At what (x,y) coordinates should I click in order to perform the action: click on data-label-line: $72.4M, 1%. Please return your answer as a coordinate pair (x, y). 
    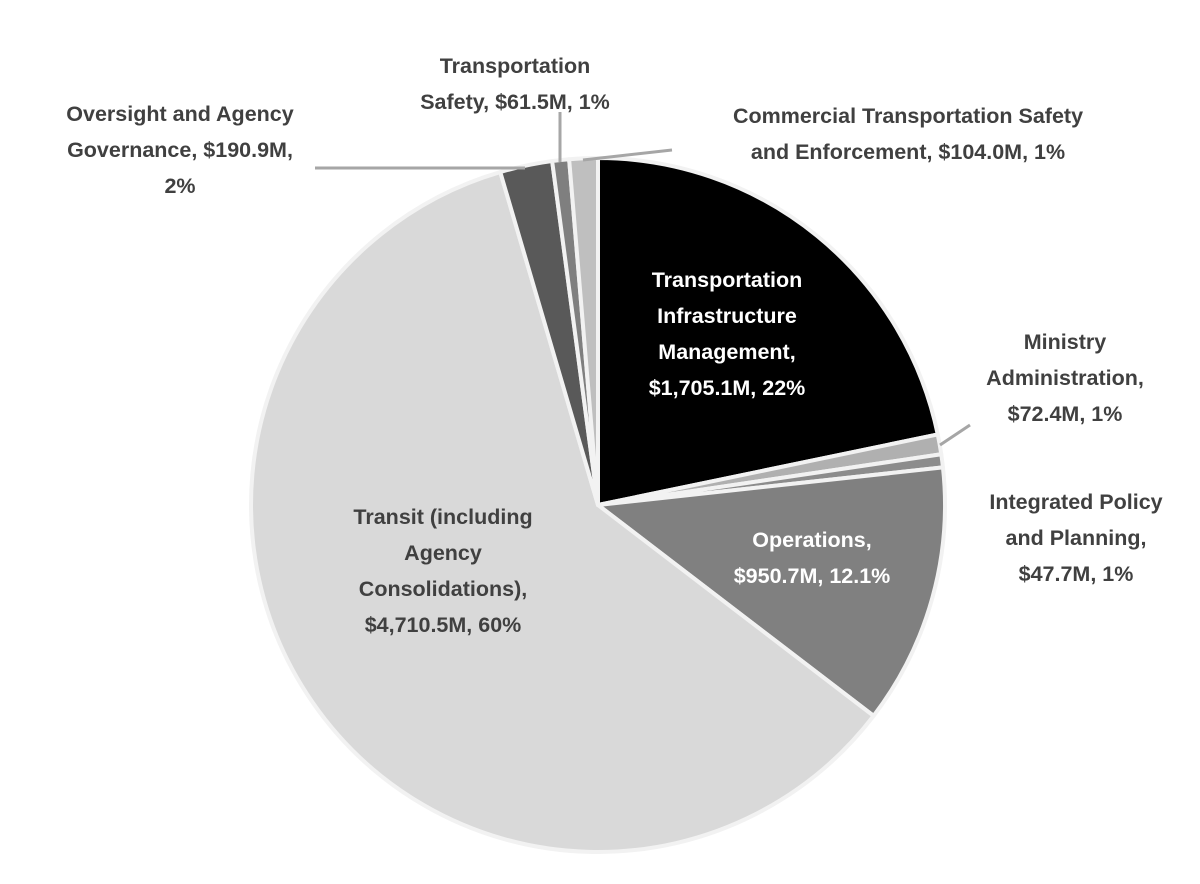
    Looking at the image, I should click on (1065, 414).